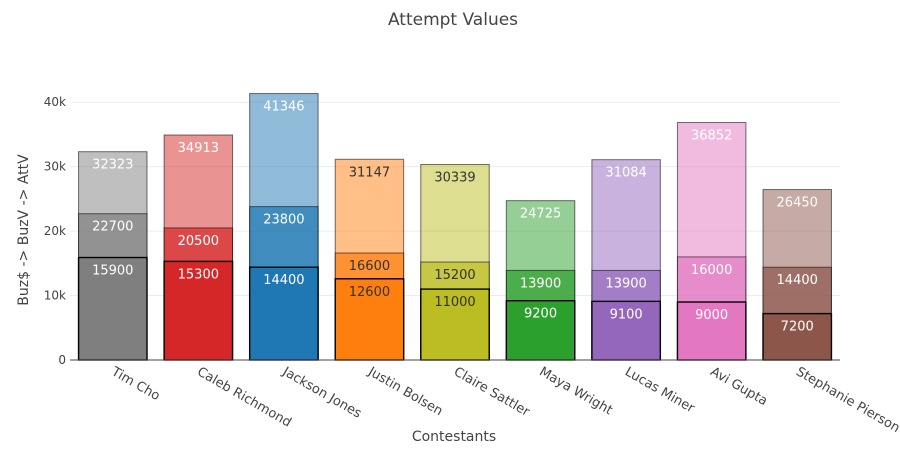 The width and height of the screenshot is (900, 460). Describe the element at coordinates (625, 173) in the screenshot. I see `data-label: 31084` at that location.